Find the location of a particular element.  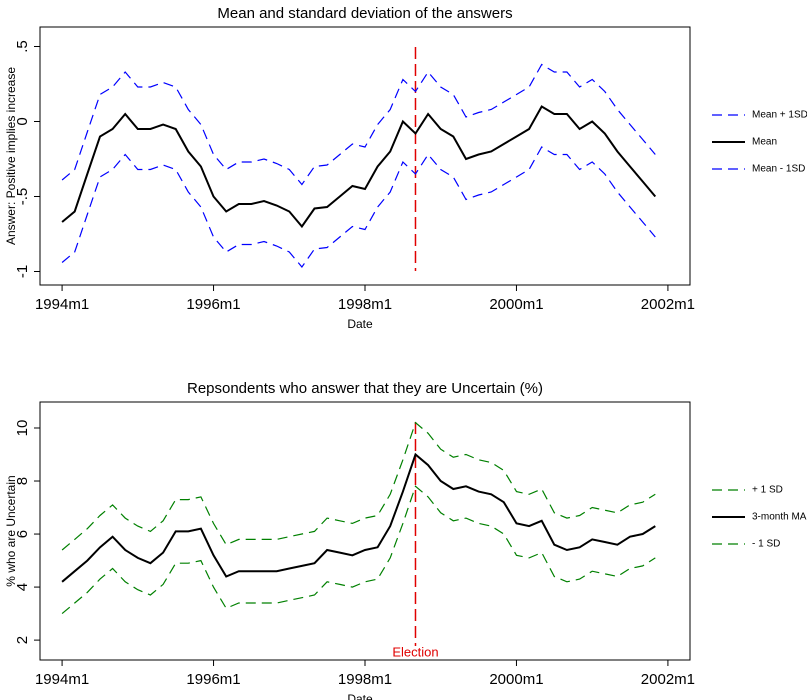

y-tick-label: -1 is located at coordinates (22, 271).